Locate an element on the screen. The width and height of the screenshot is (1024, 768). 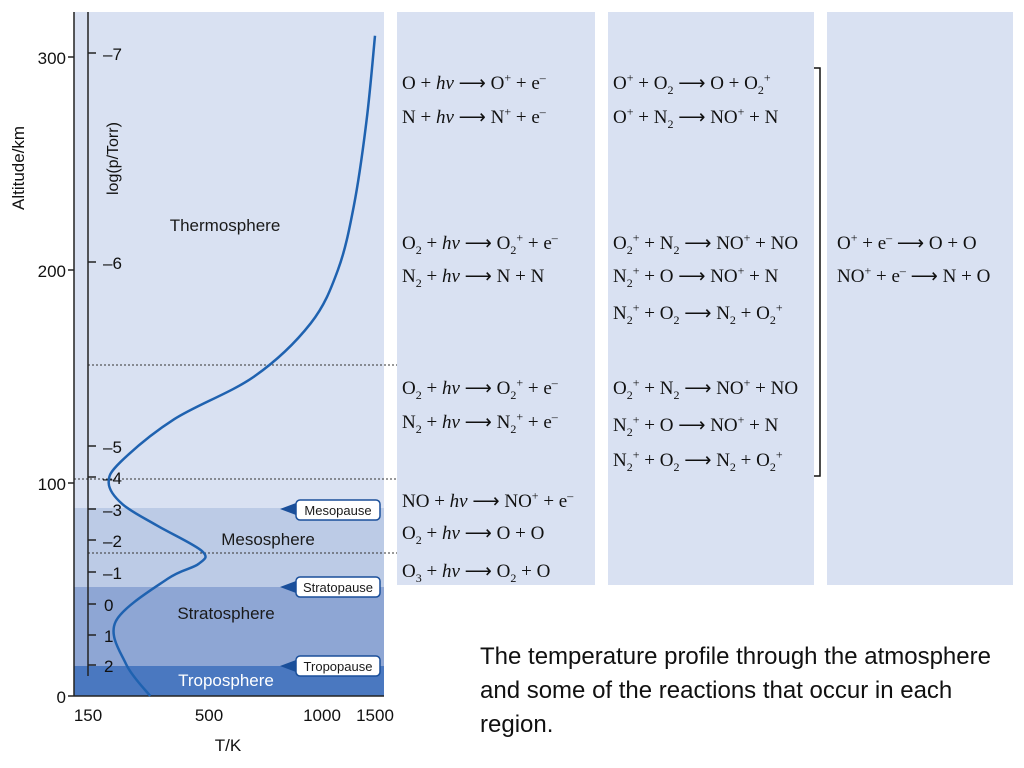
altitude-tick-label: 0 is located at coordinates (61, 697).